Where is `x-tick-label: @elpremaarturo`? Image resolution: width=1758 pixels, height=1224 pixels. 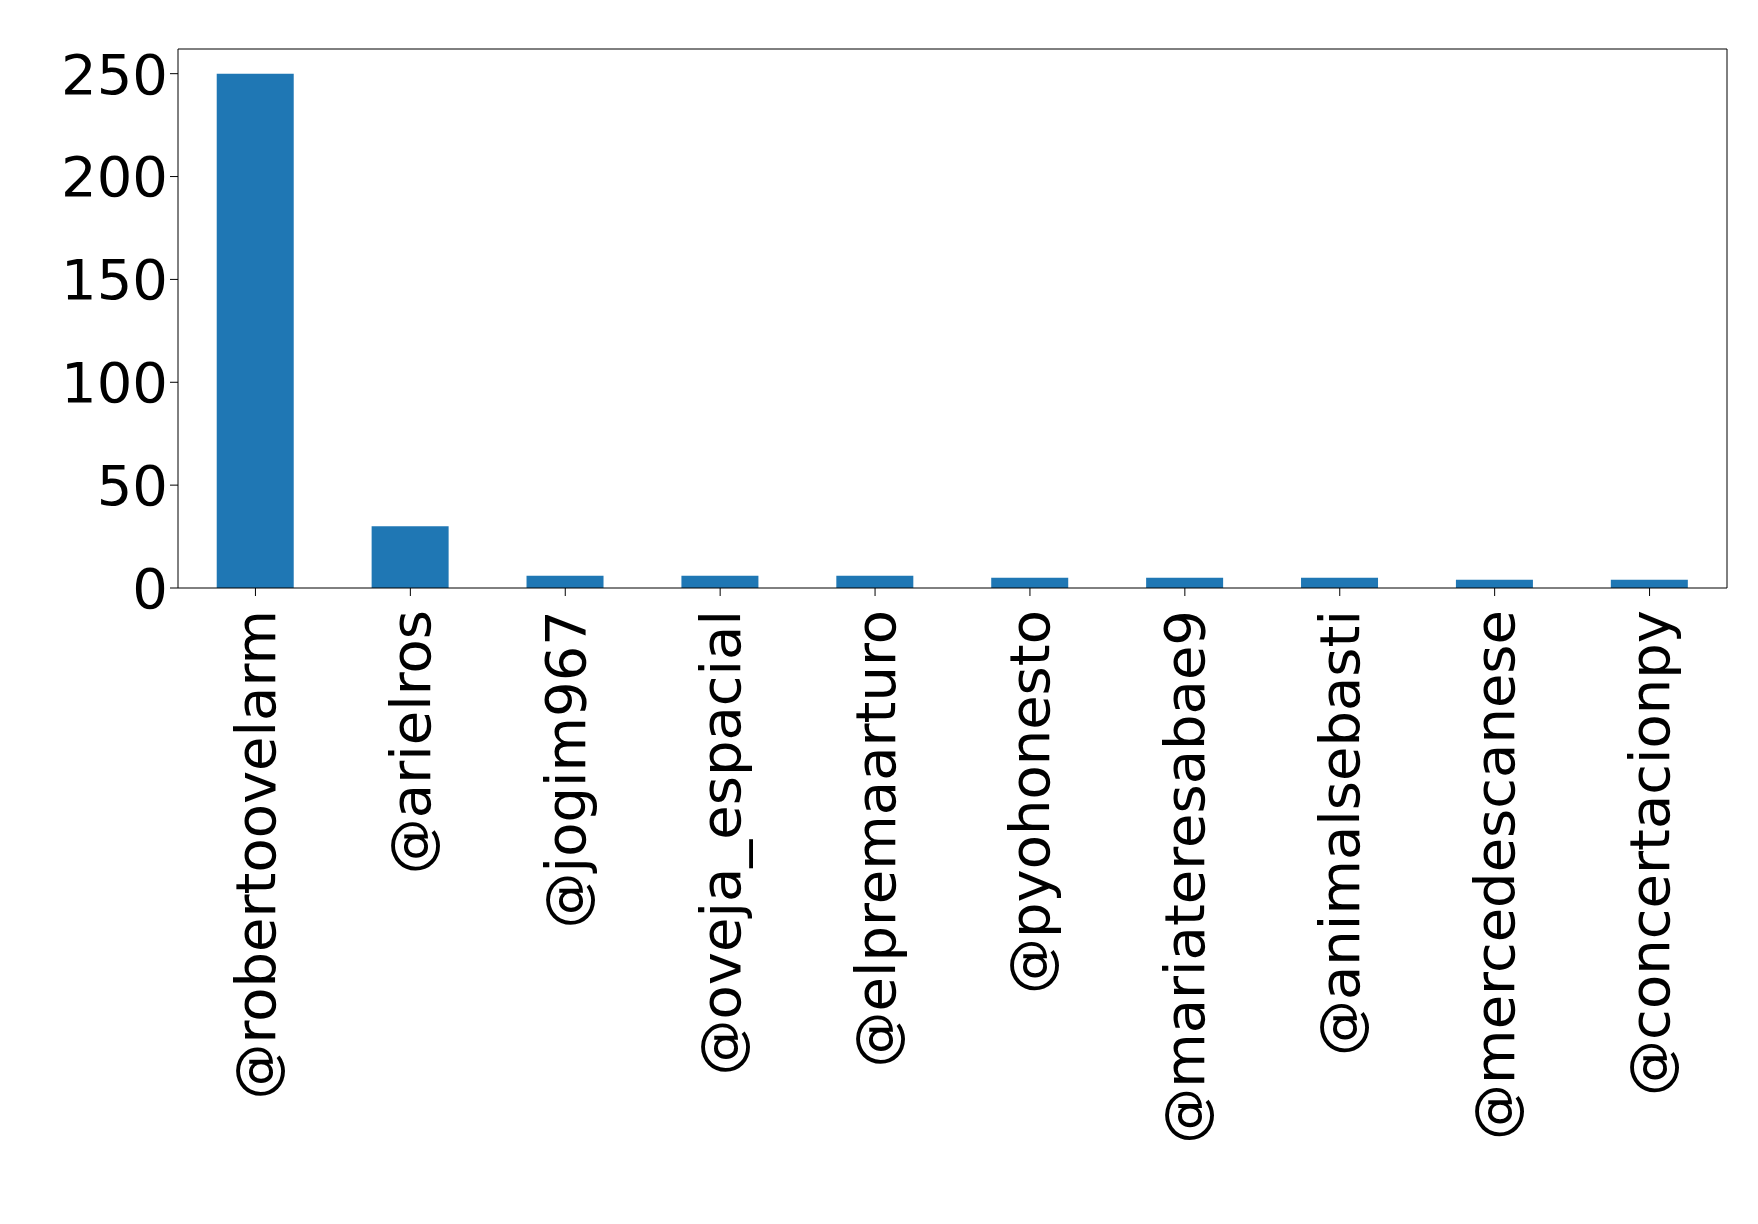 x-tick-label: @elpremaarturo is located at coordinates (875, 839).